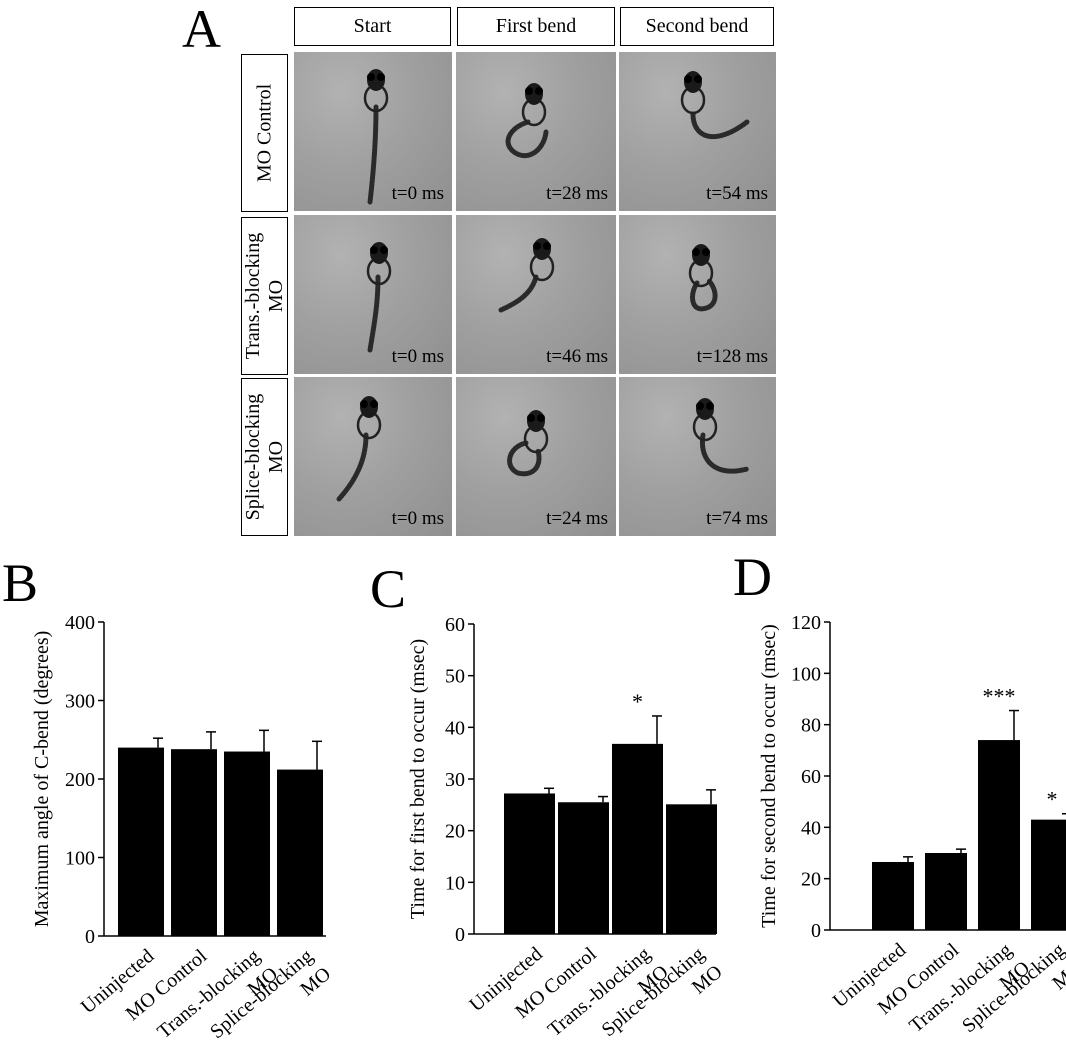 The height and width of the screenshot is (1056, 1066). Describe the element at coordinates (455, 677) in the screenshot. I see `y-tick-label: 50` at that location.